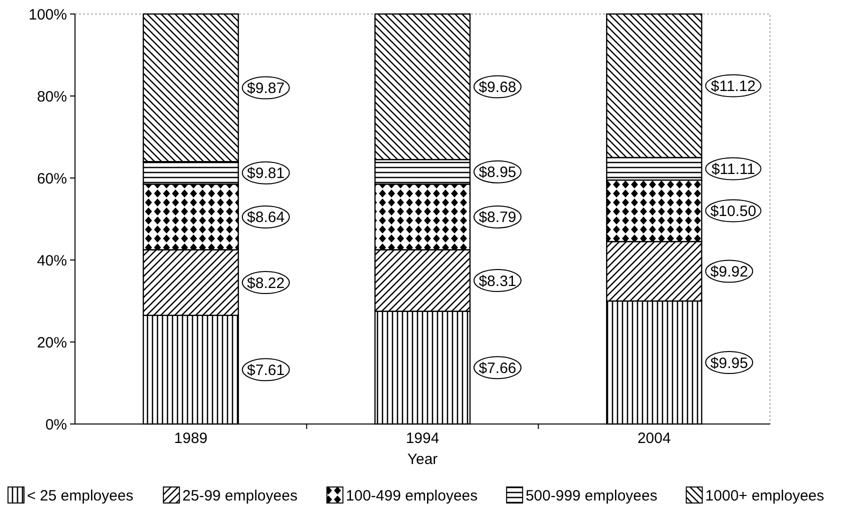  What do you see at coordinates (51, 343) in the screenshot?
I see `y-tick-label: 20%` at bounding box center [51, 343].